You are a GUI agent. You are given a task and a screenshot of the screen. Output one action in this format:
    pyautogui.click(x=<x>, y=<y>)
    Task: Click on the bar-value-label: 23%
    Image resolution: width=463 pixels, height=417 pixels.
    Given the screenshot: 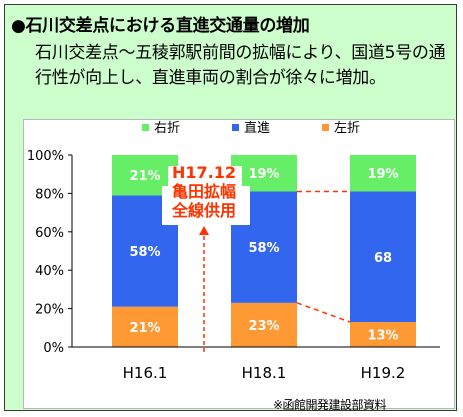 What is the action you would take?
    pyautogui.click(x=263, y=326)
    